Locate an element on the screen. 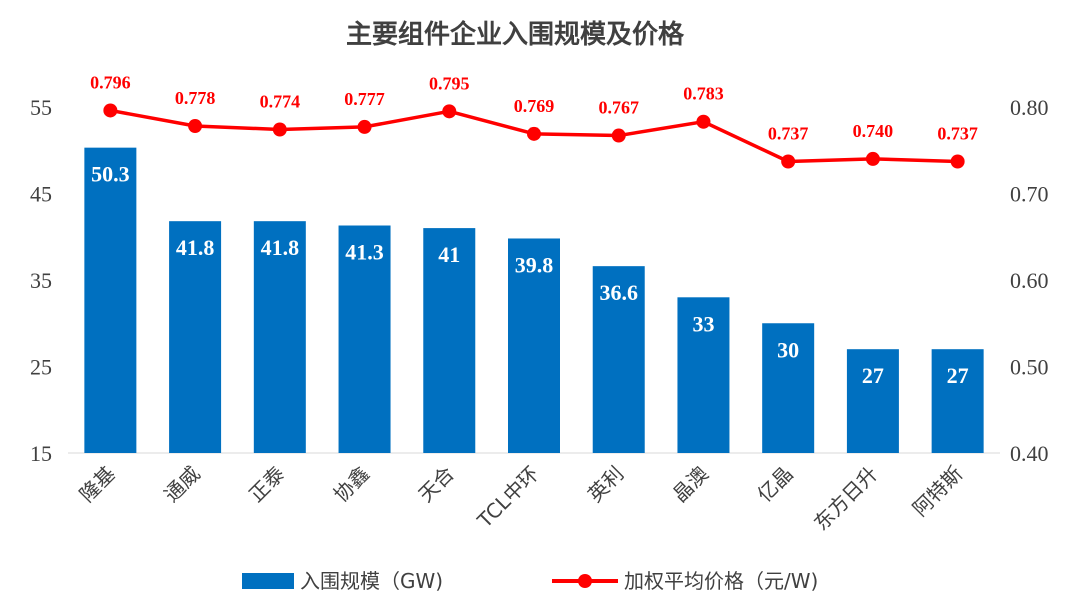  right-axis-tick: 0.60 is located at coordinates (1029, 280).